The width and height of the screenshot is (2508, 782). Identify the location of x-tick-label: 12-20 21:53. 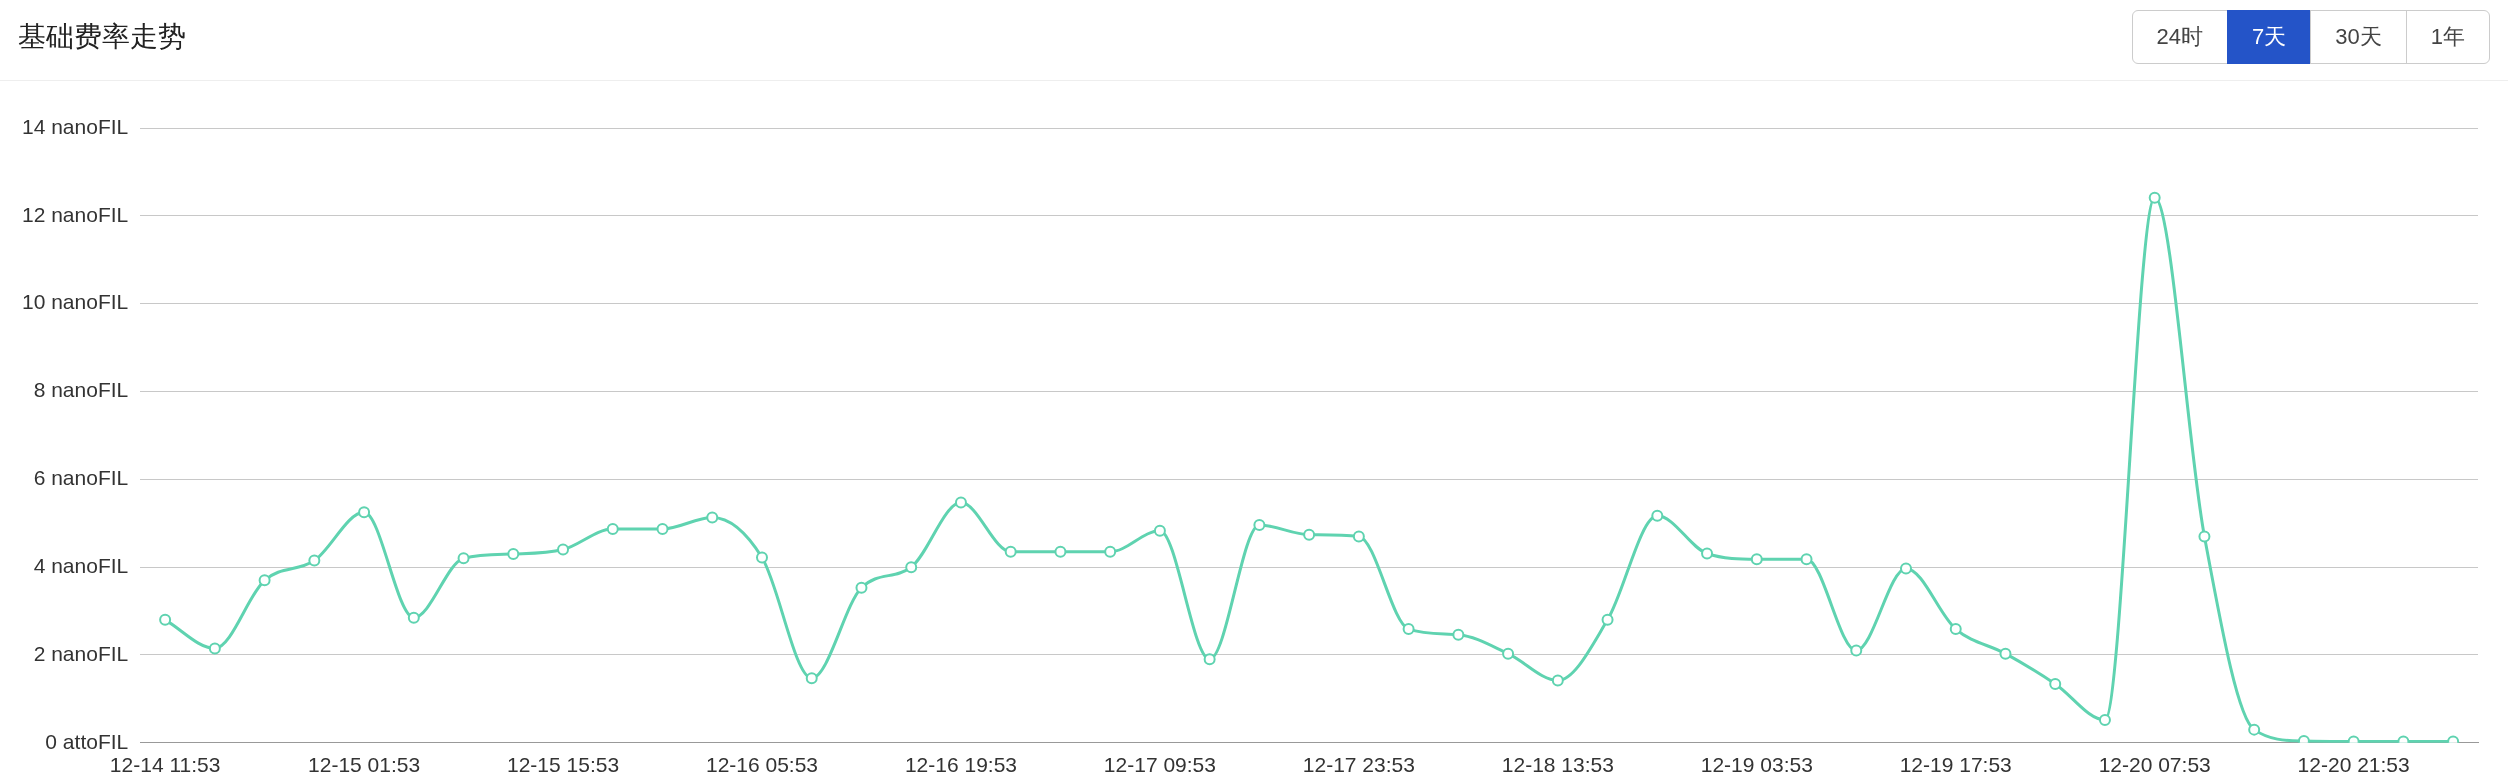
(2353, 765).